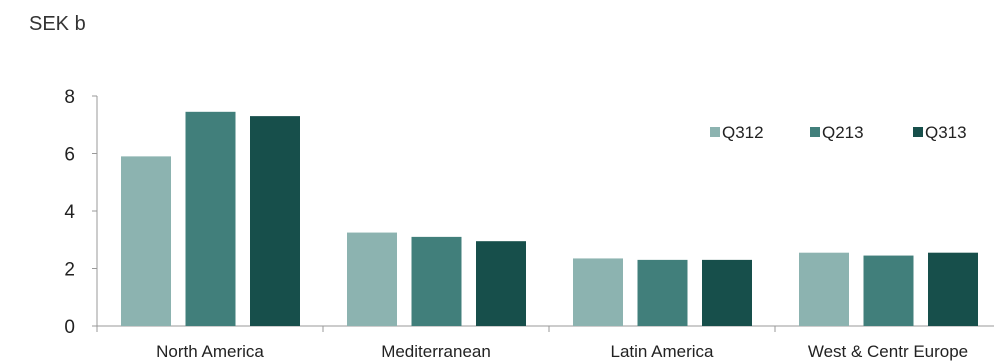  I want to click on bar-q213-latin-america, so click(662, 292).